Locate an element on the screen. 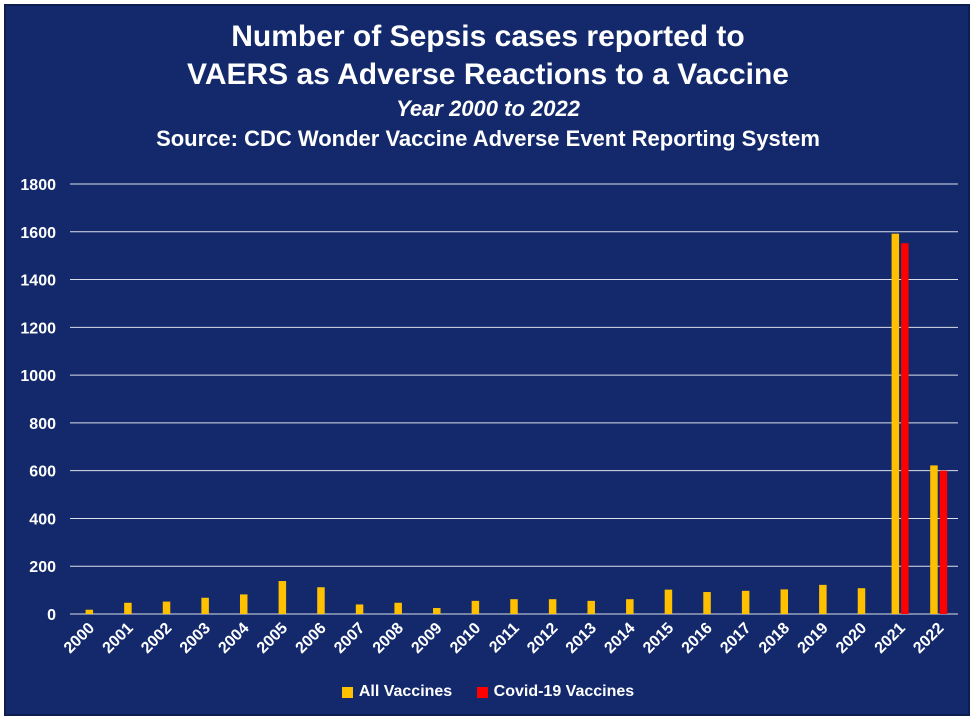 This screenshot has width=976, height=722. bar-all-vaccines-2005 is located at coordinates (282, 597).